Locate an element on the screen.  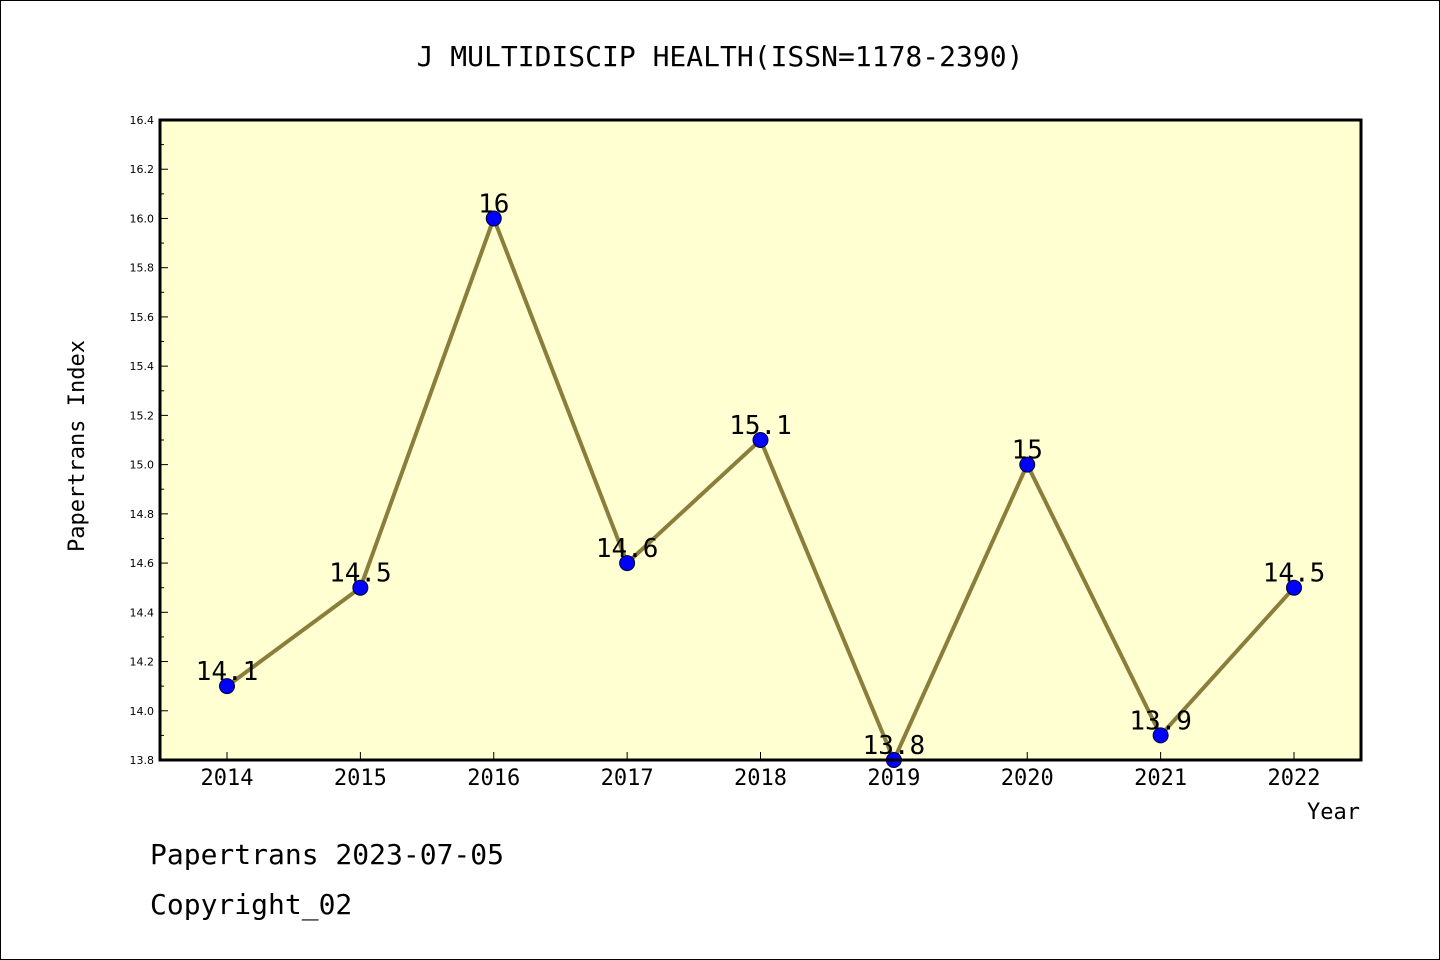
footer-copyright: Copyright_02 is located at coordinates (251, 905).